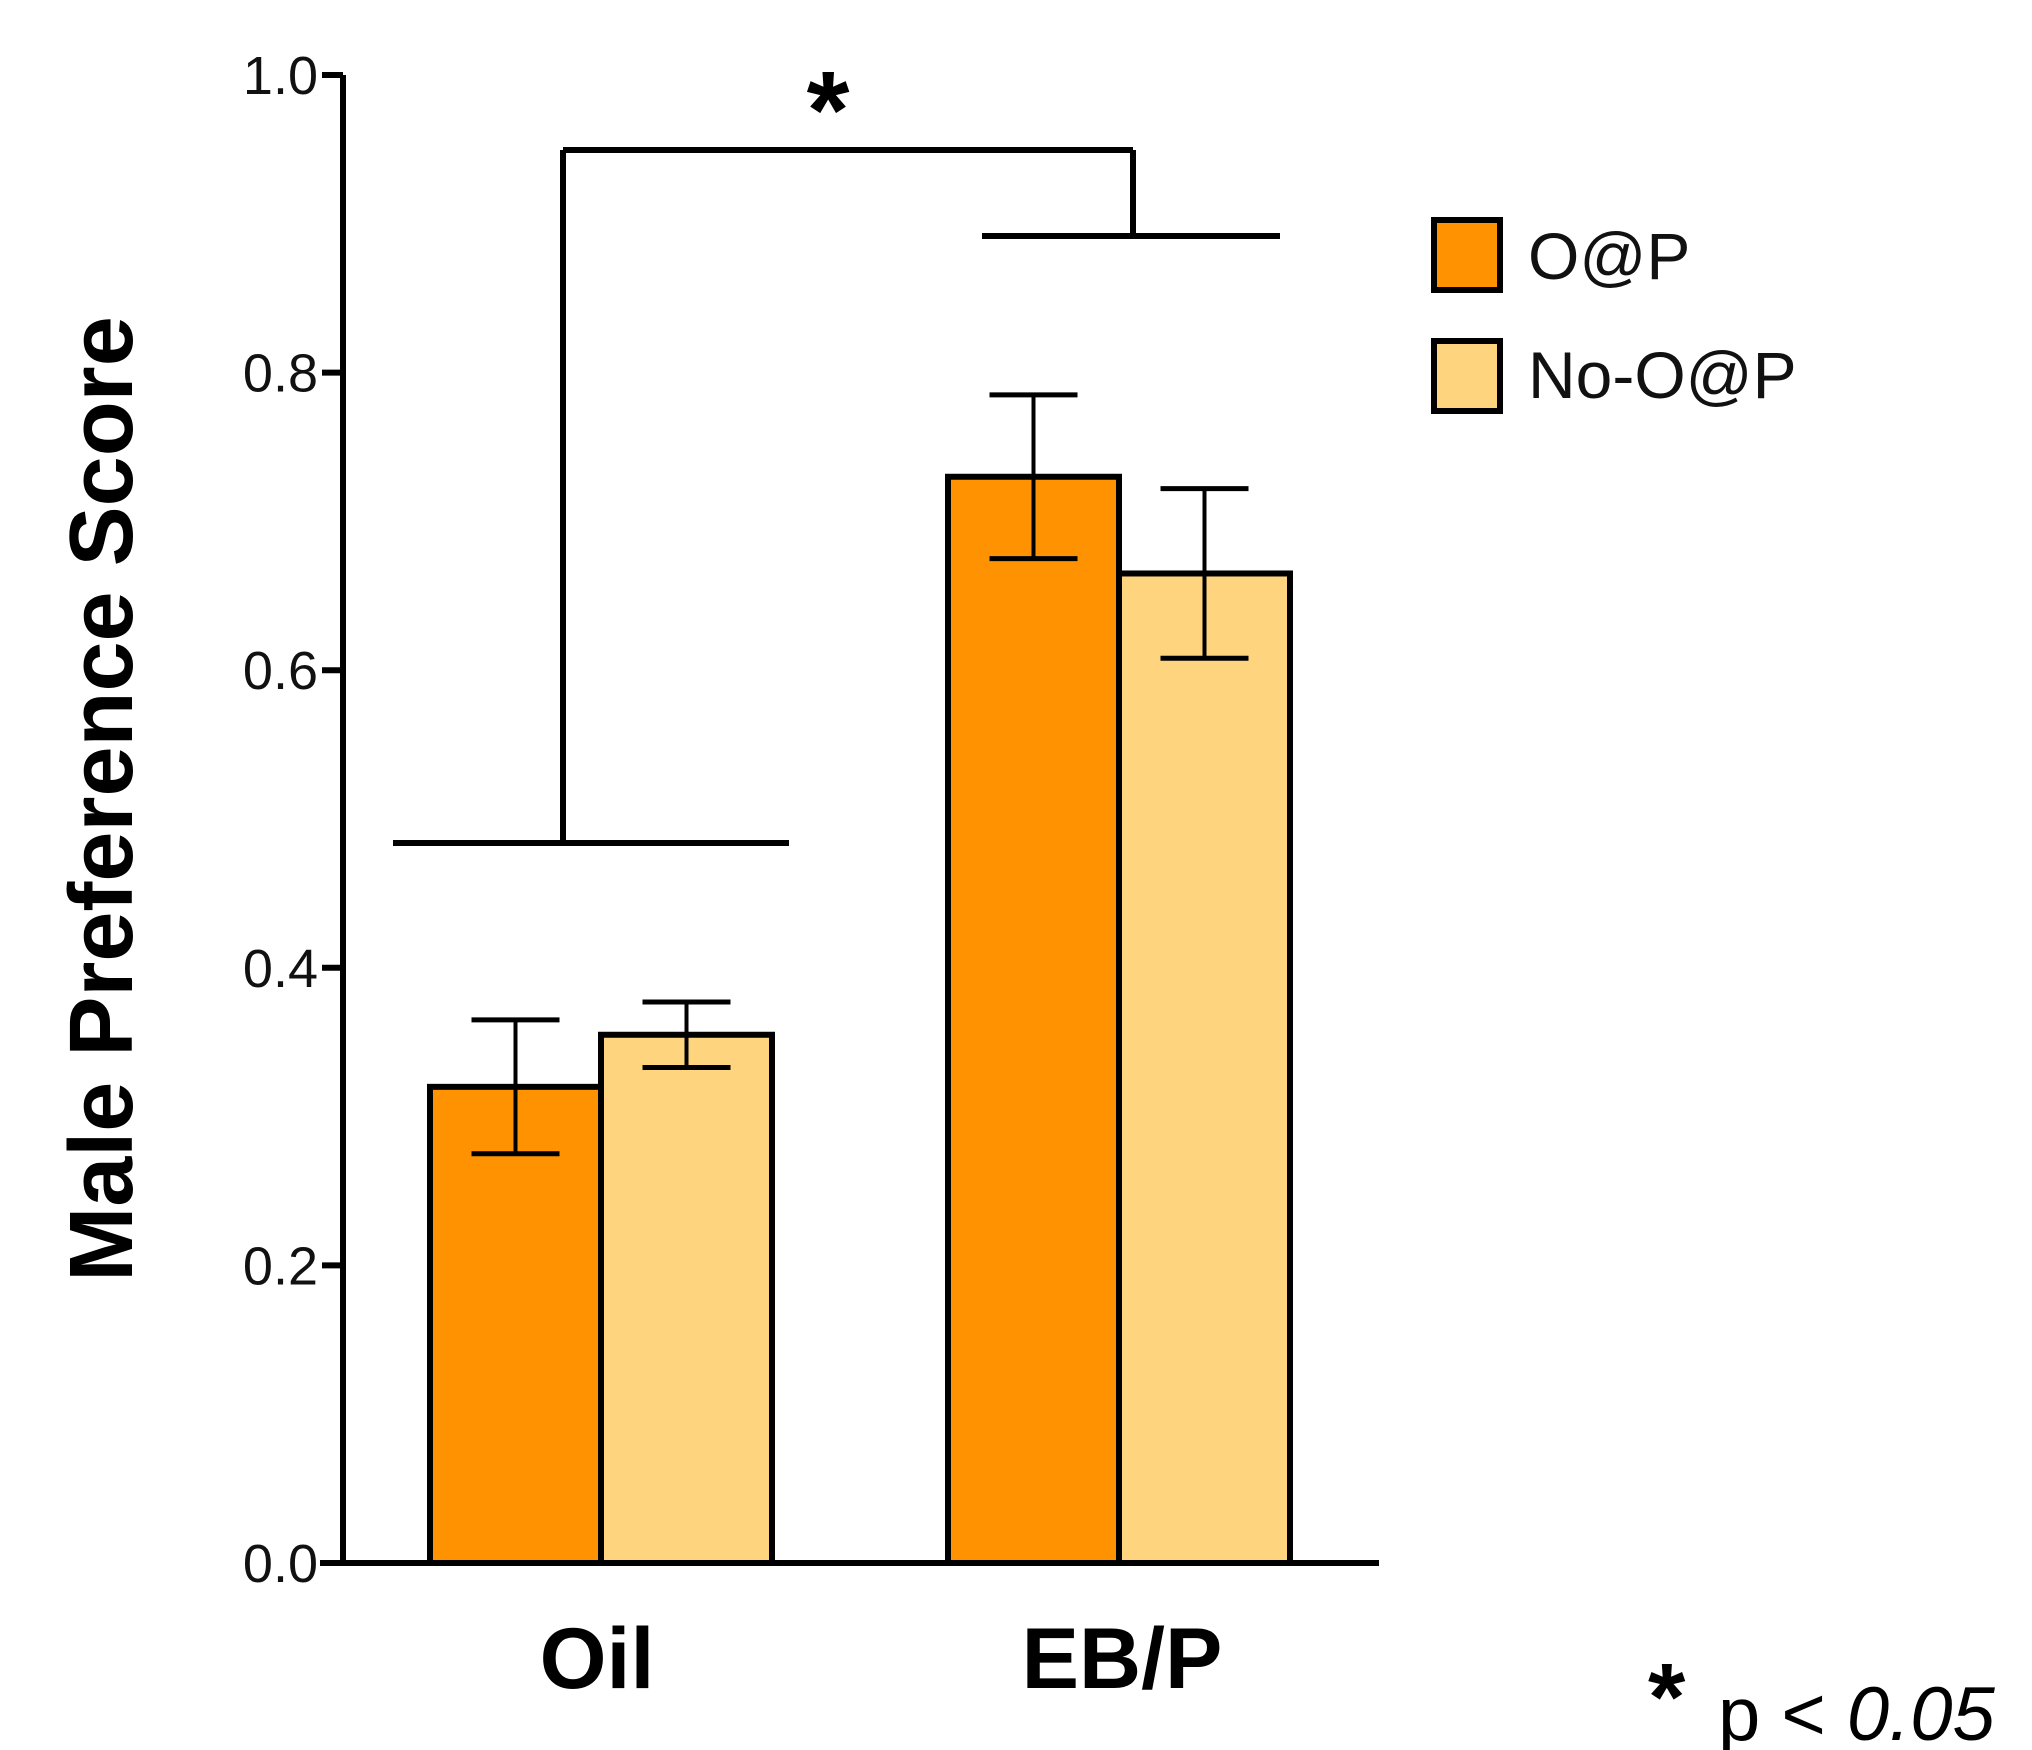 The image size is (2032, 1750). Describe the element at coordinates (102, 799) in the screenshot. I see `y-axis-label: Male Preference Score` at that location.